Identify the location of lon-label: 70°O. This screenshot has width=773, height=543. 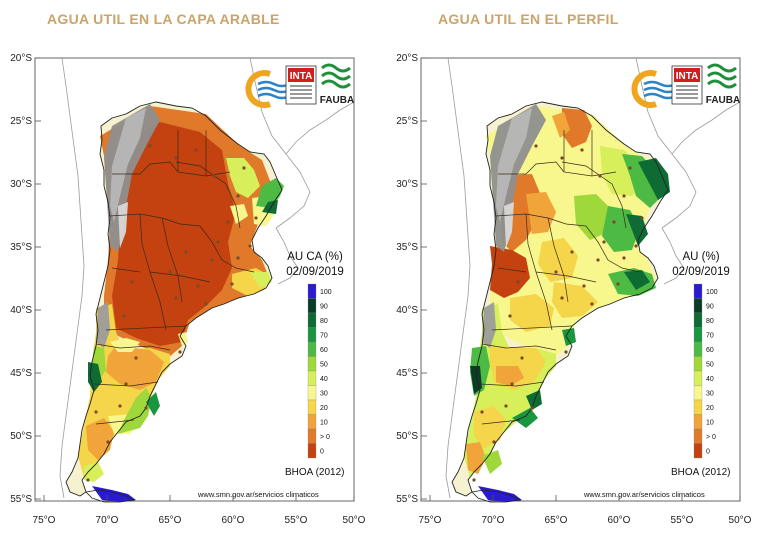
(107, 520).